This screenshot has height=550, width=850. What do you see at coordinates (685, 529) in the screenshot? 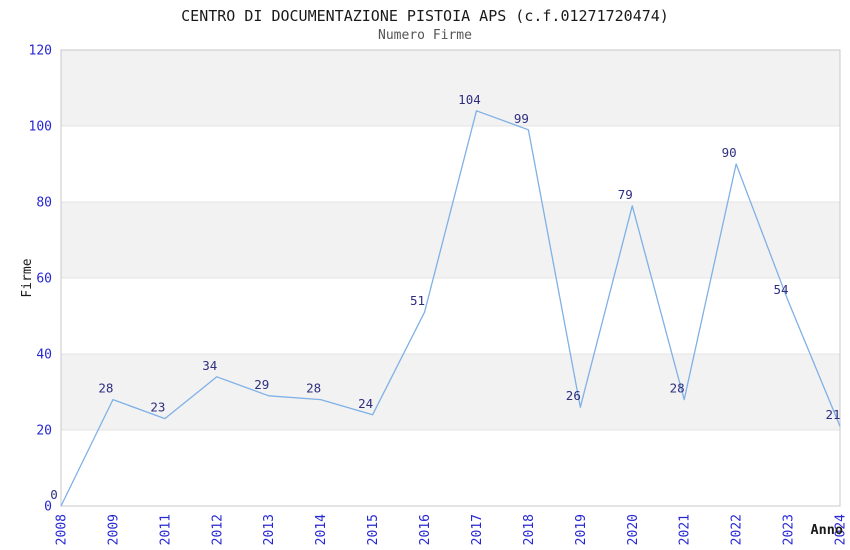
I see `x-tick-label: 2021` at bounding box center [685, 529].